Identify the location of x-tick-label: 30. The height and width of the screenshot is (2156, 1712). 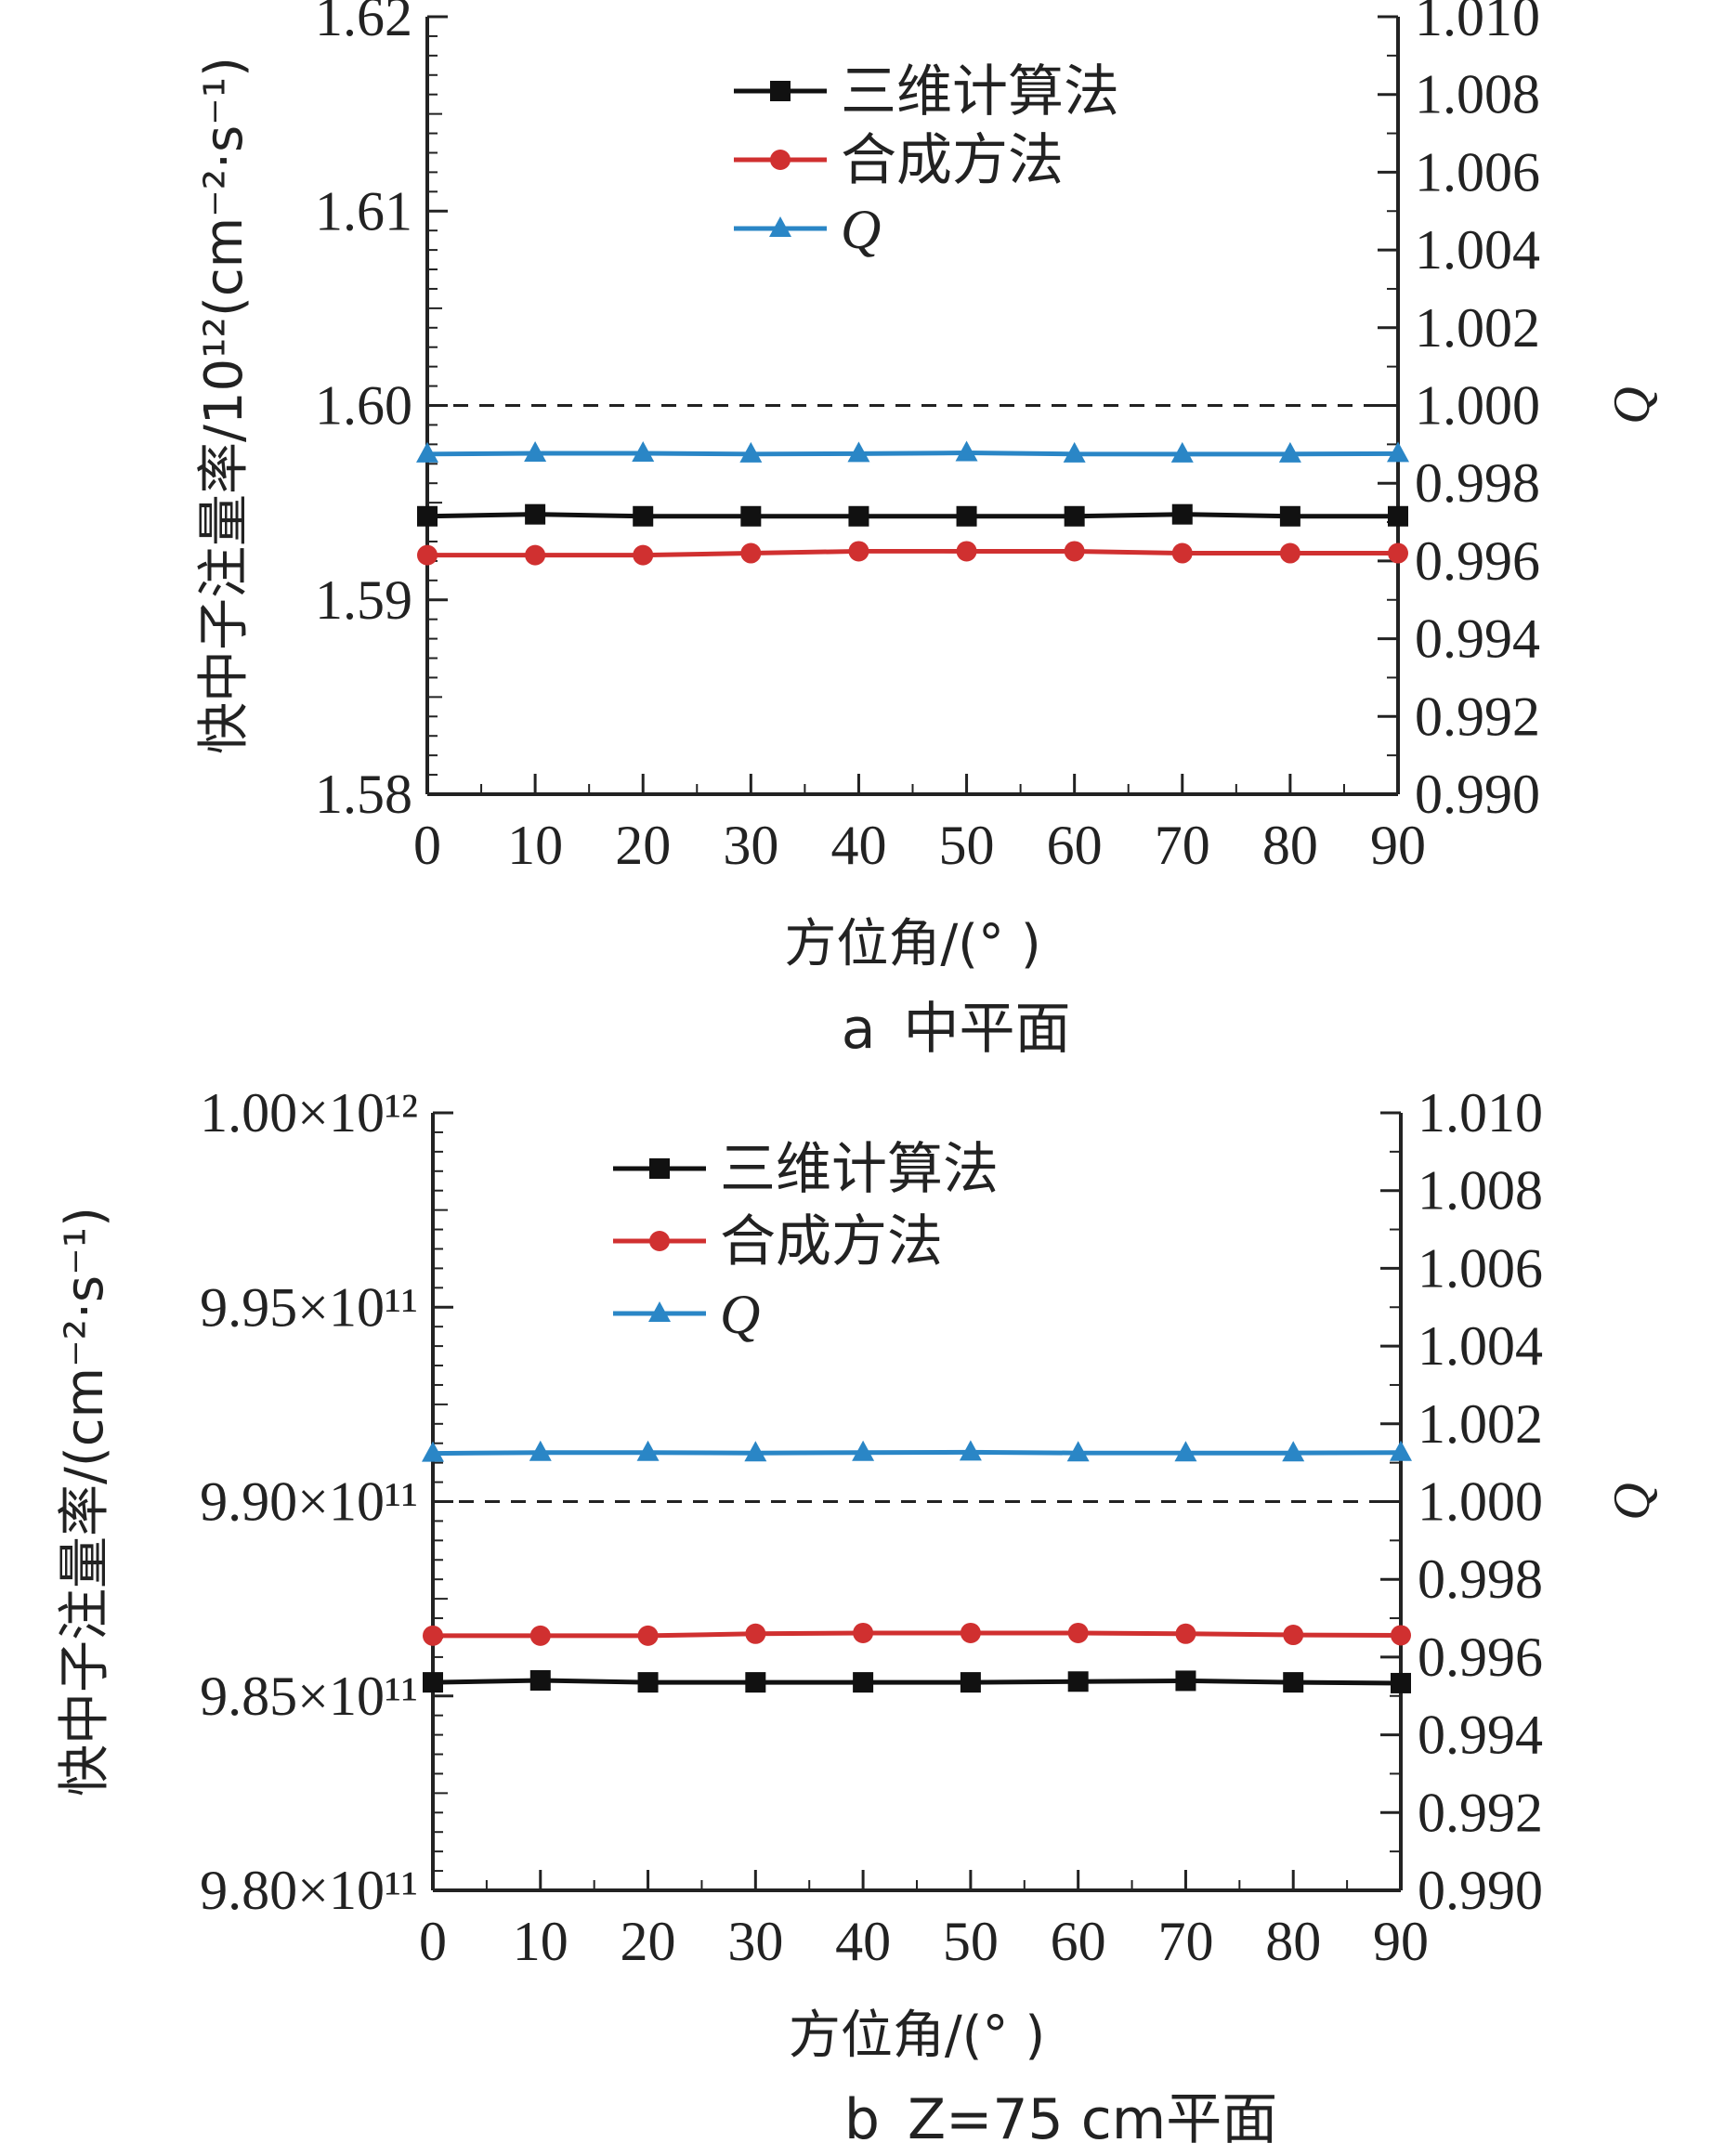
(755, 1941).